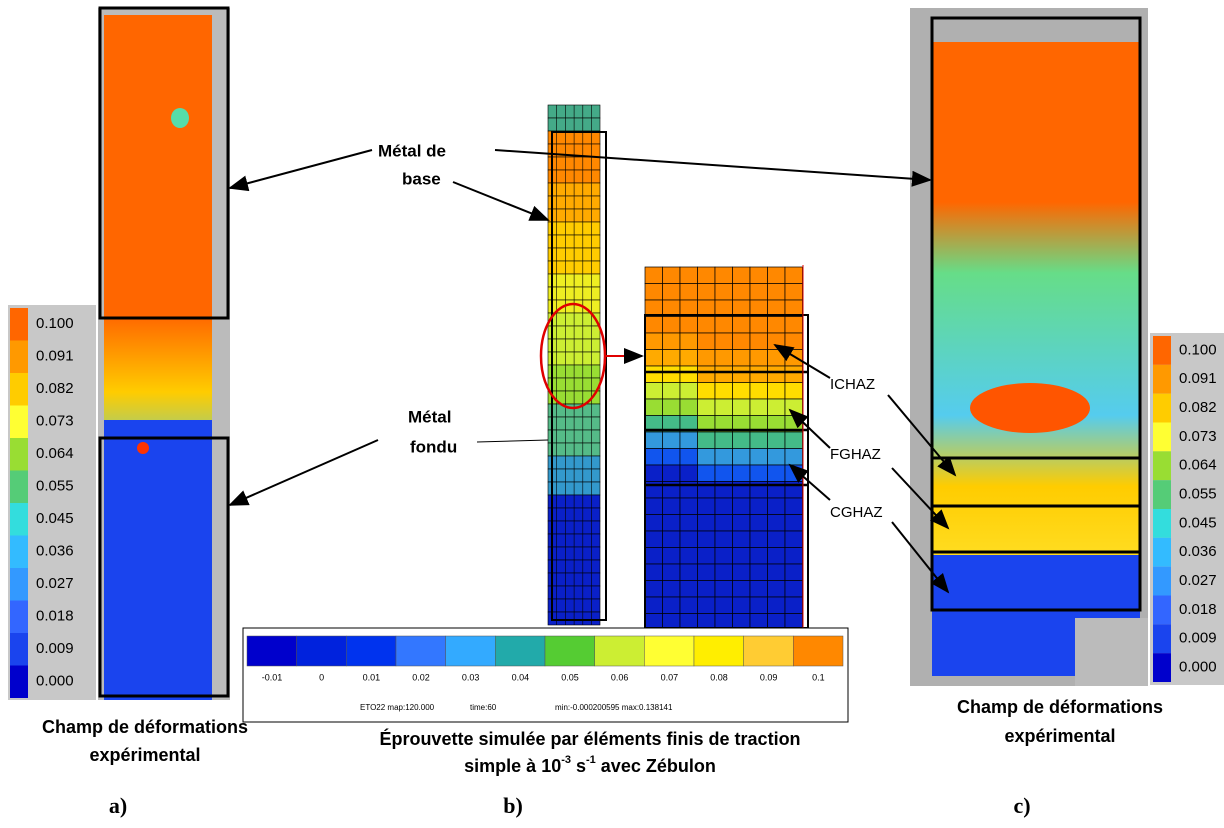 The height and width of the screenshot is (828, 1224). Describe the element at coordinates (144, 755) in the screenshot. I see `caption: expérimental` at that location.